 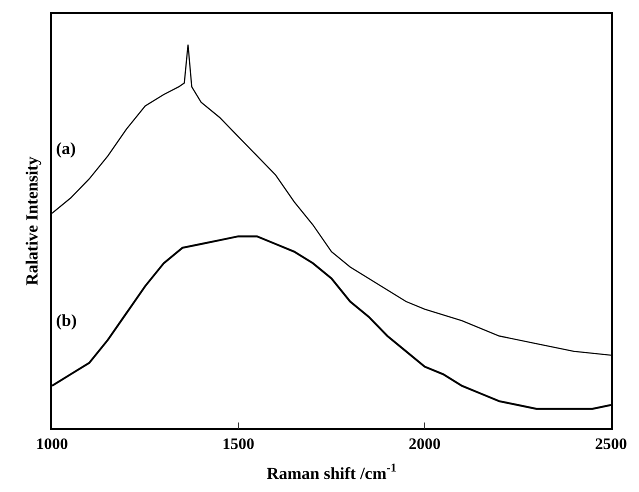 I want to click on y-axis-title: Ralative Intensity, so click(x=32, y=221).